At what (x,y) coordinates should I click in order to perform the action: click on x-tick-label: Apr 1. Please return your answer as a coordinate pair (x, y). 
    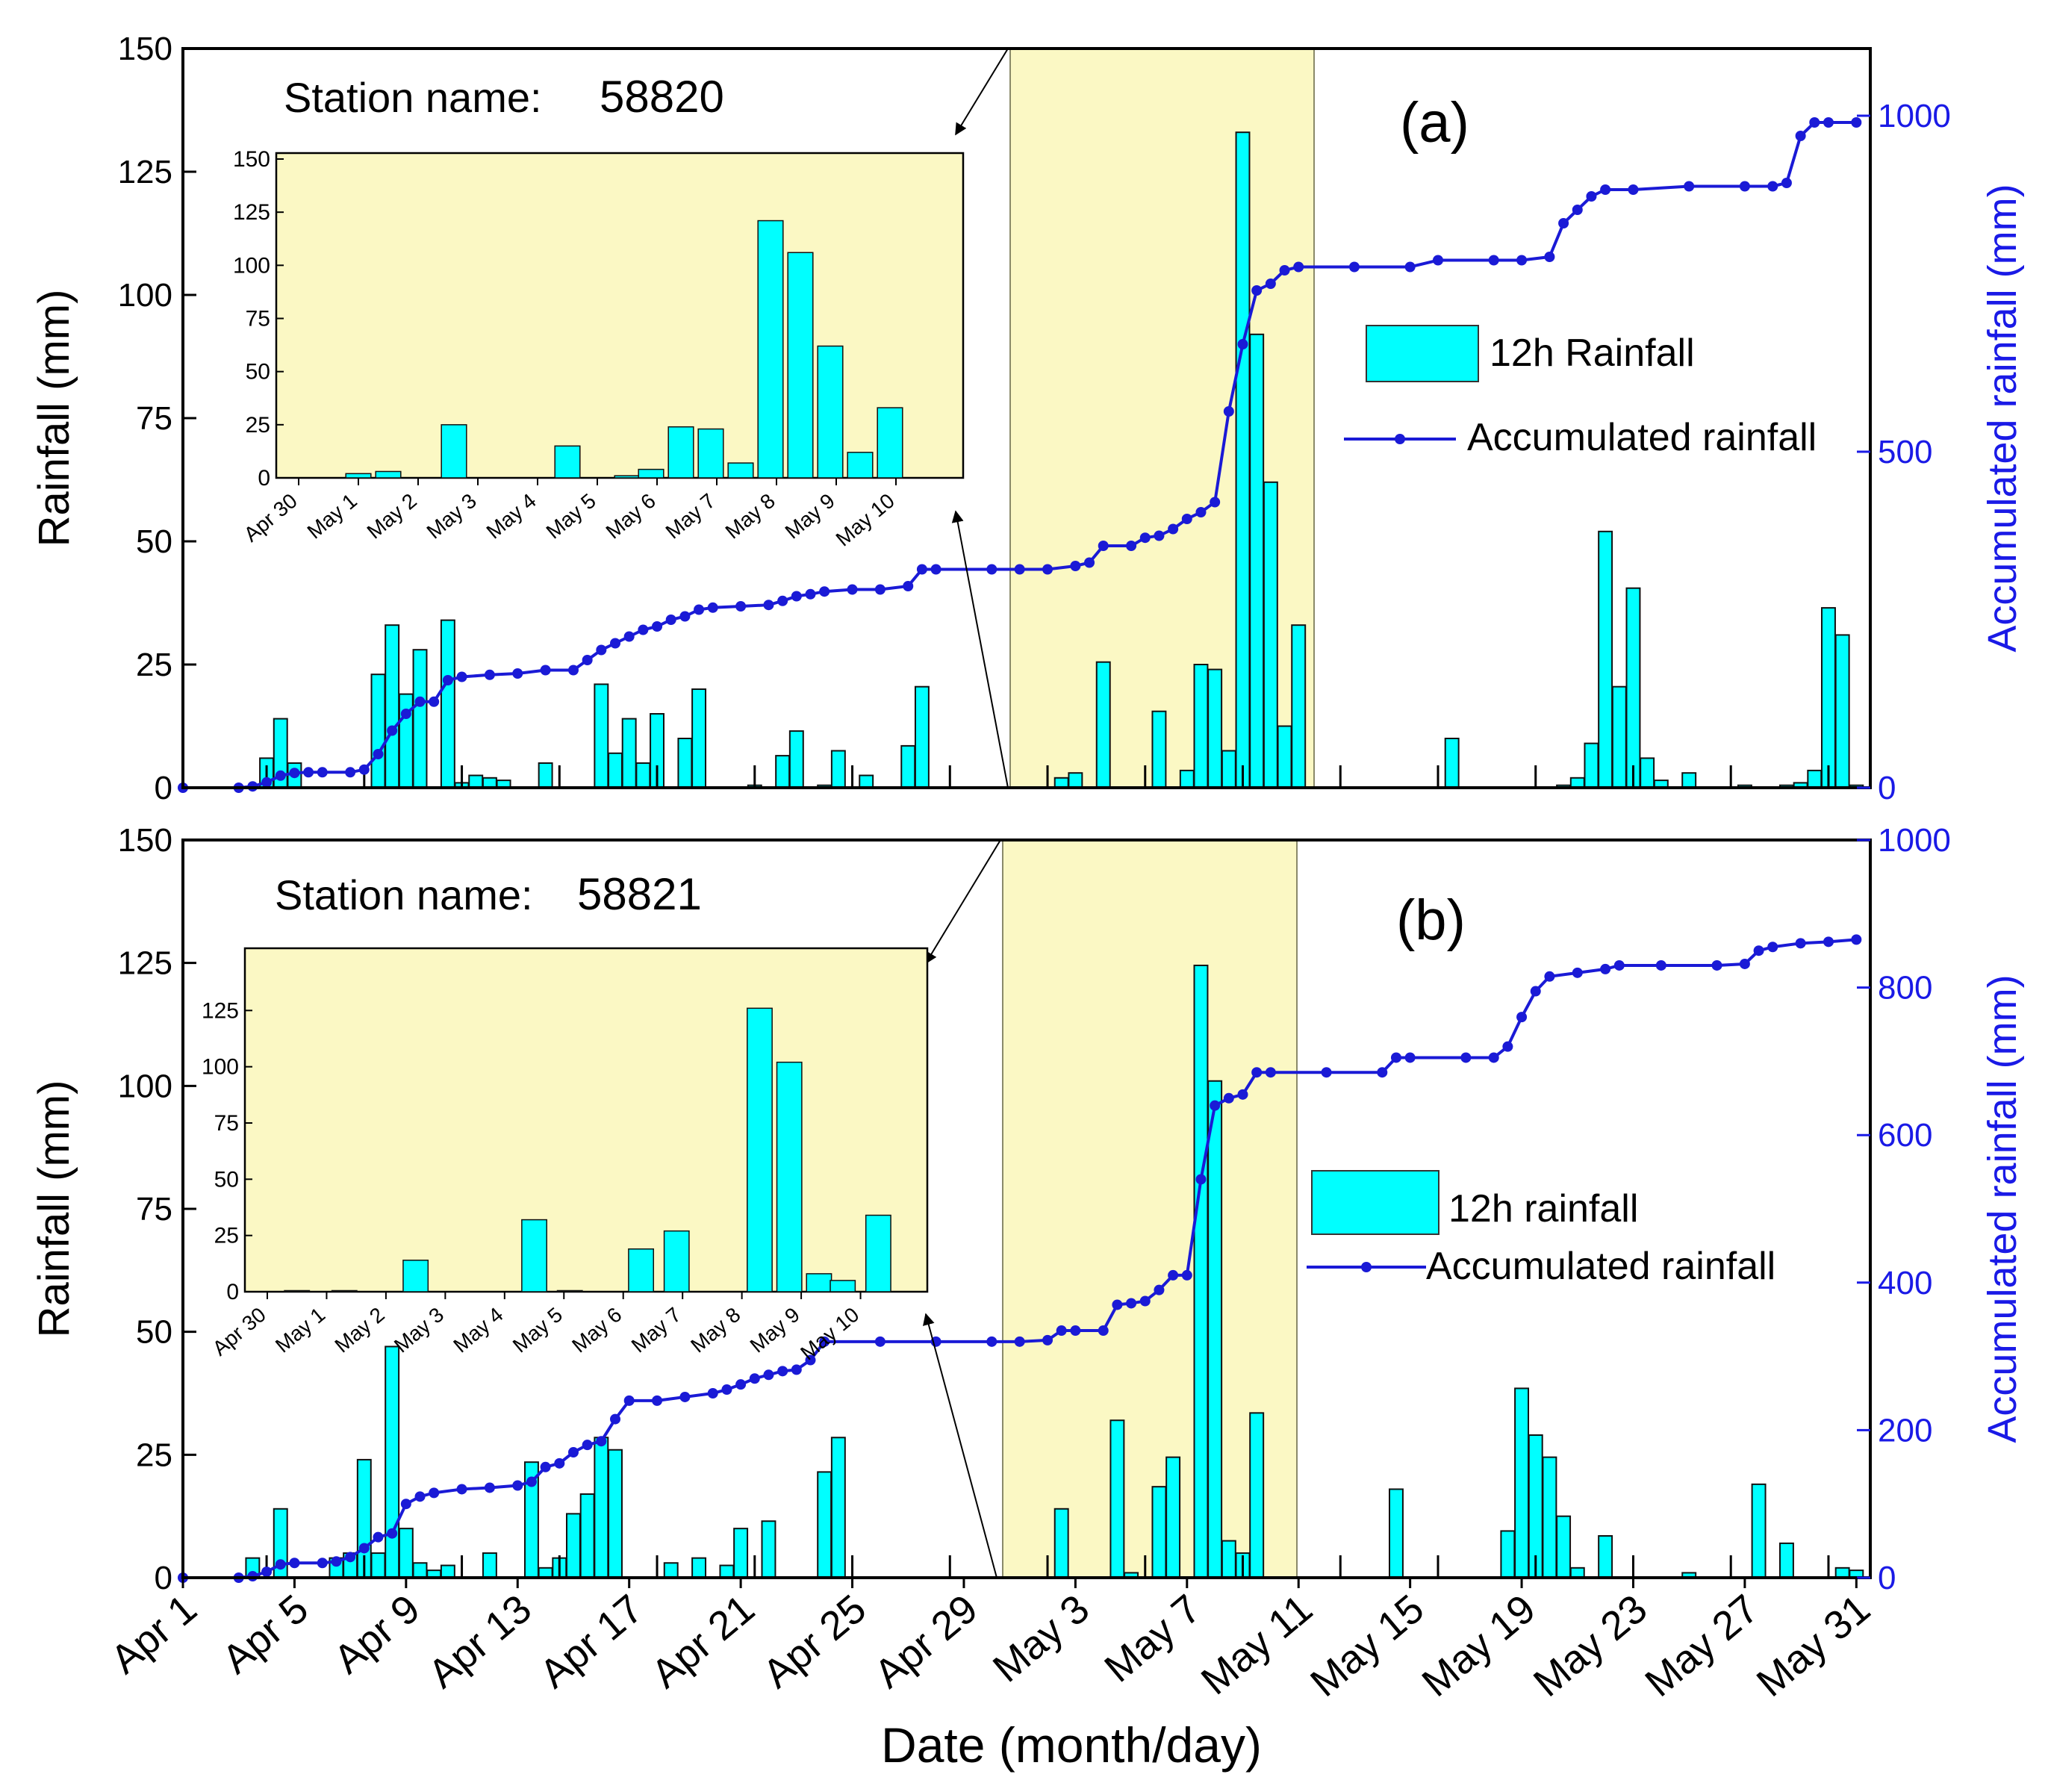
    Looking at the image, I should click on (153, 1634).